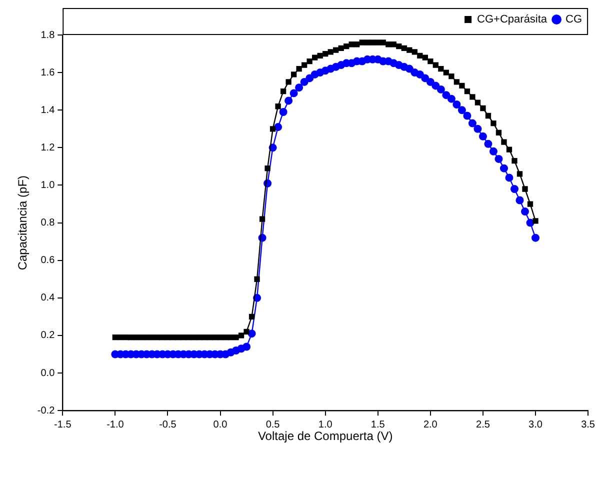 This screenshot has width=606, height=477. What do you see at coordinates (48, 298) in the screenshot?
I see `y-tick-label: 0.4` at bounding box center [48, 298].